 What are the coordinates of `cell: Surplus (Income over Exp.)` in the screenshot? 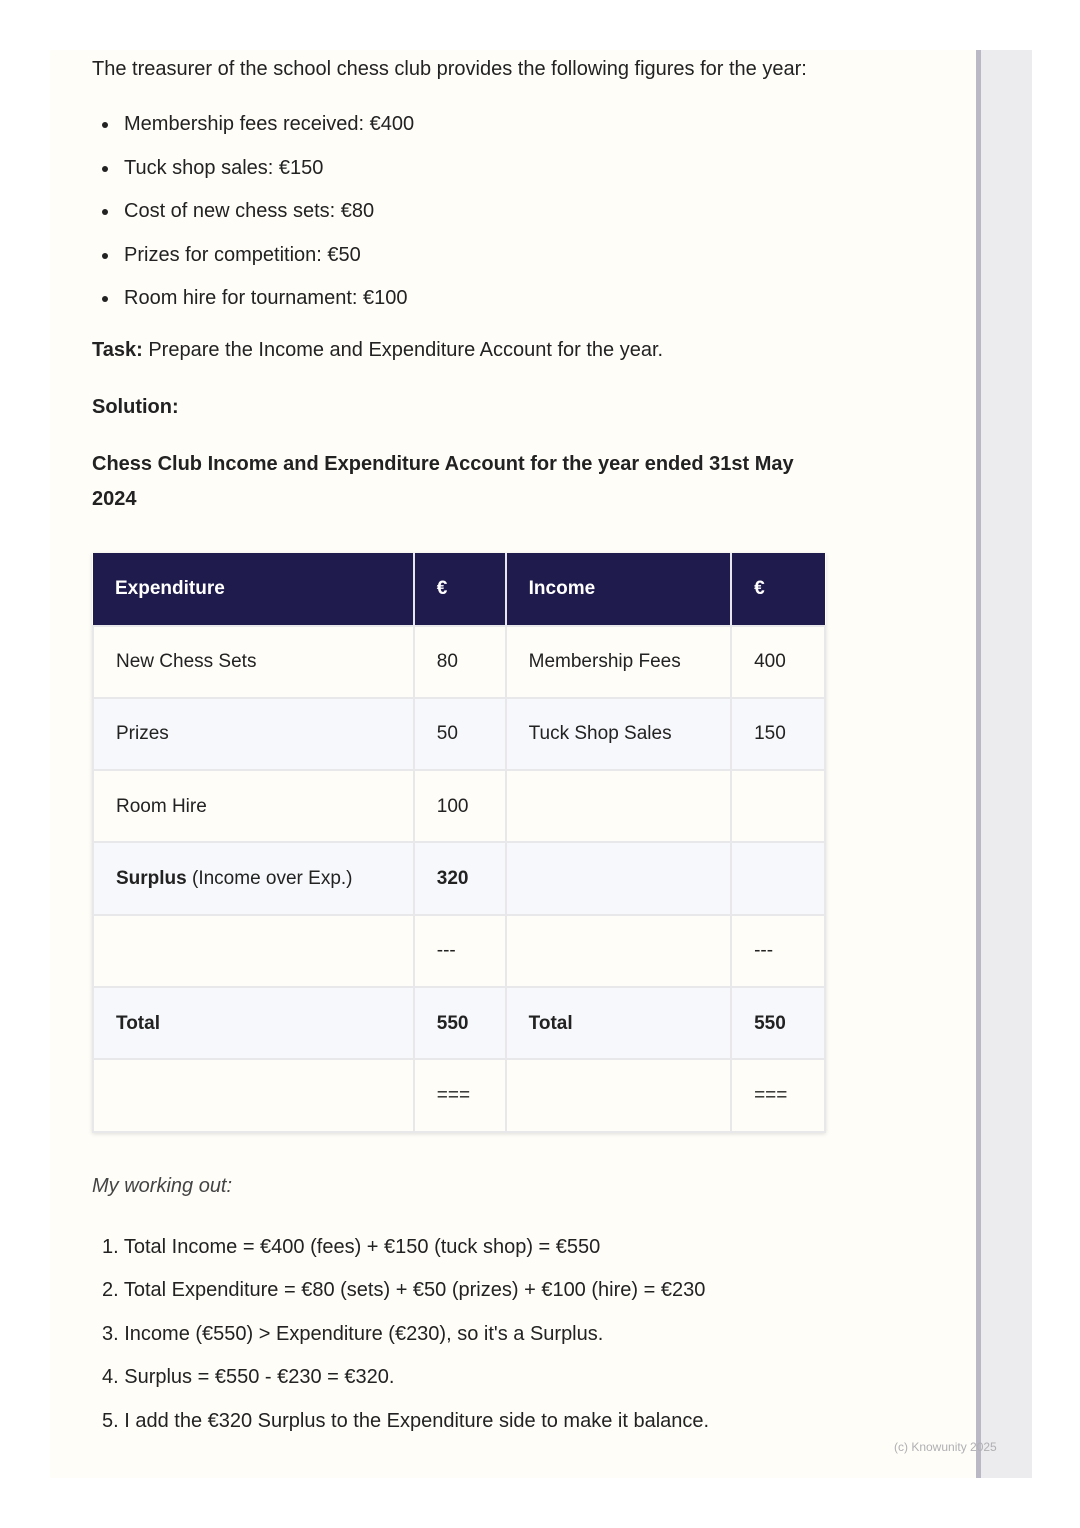 It's located at (253, 878).